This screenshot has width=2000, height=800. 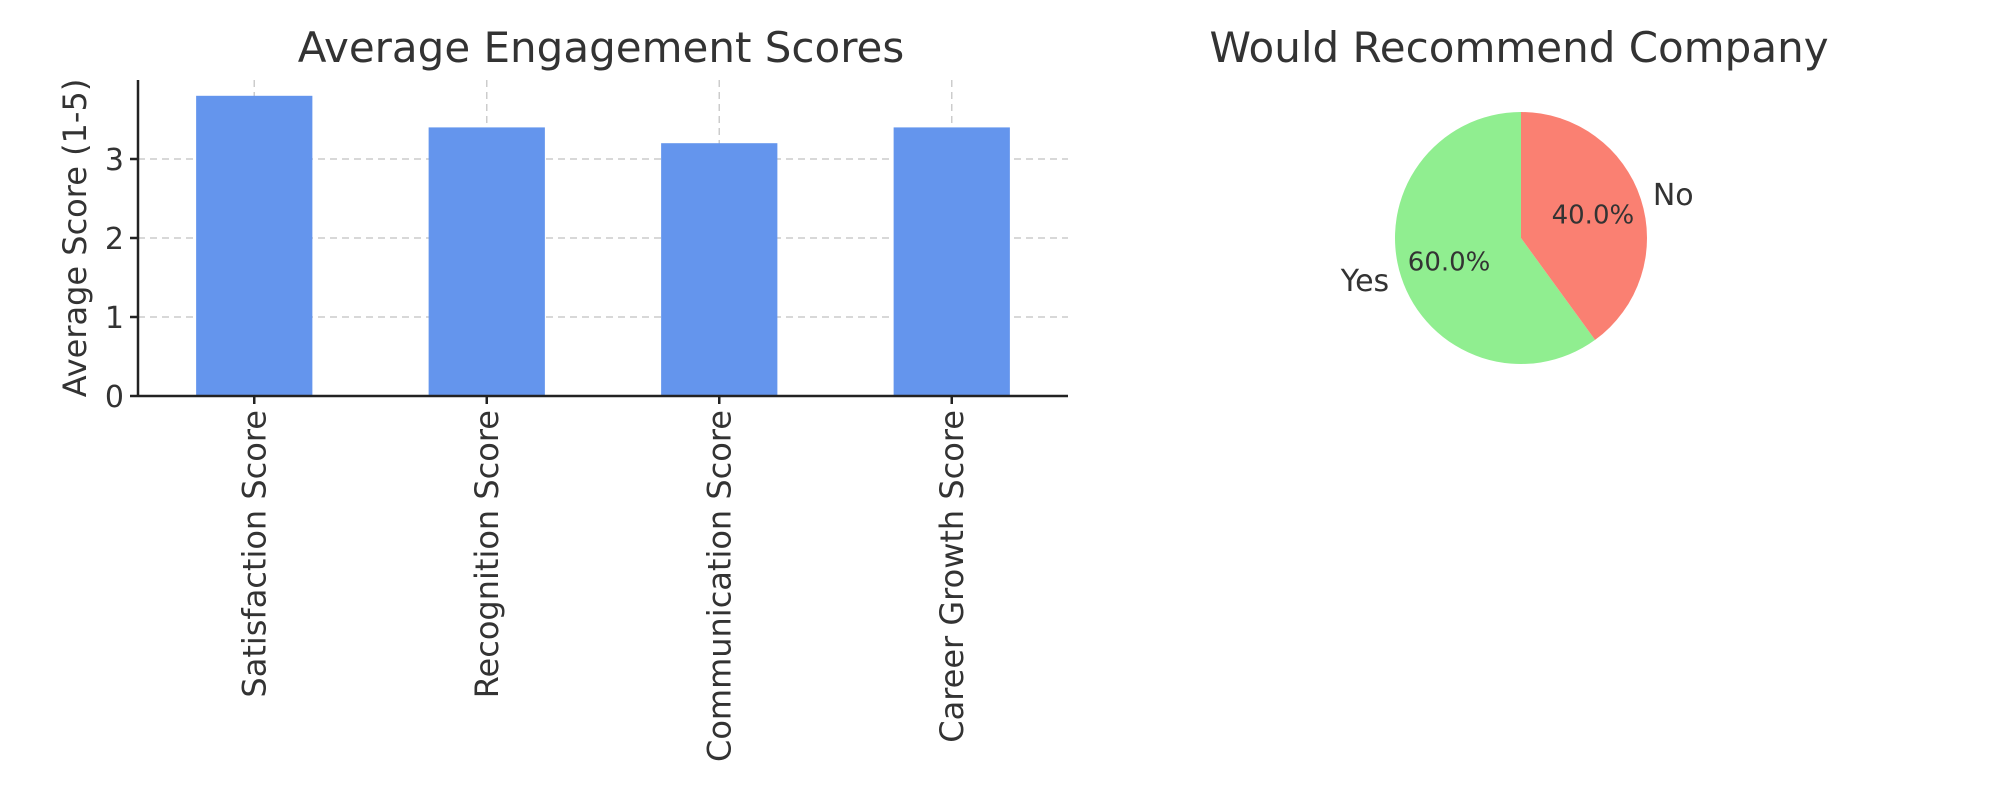 What do you see at coordinates (114, 279) in the screenshot?
I see `y-tick-labels: 0 1 2 3` at bounding box center [114, 279].